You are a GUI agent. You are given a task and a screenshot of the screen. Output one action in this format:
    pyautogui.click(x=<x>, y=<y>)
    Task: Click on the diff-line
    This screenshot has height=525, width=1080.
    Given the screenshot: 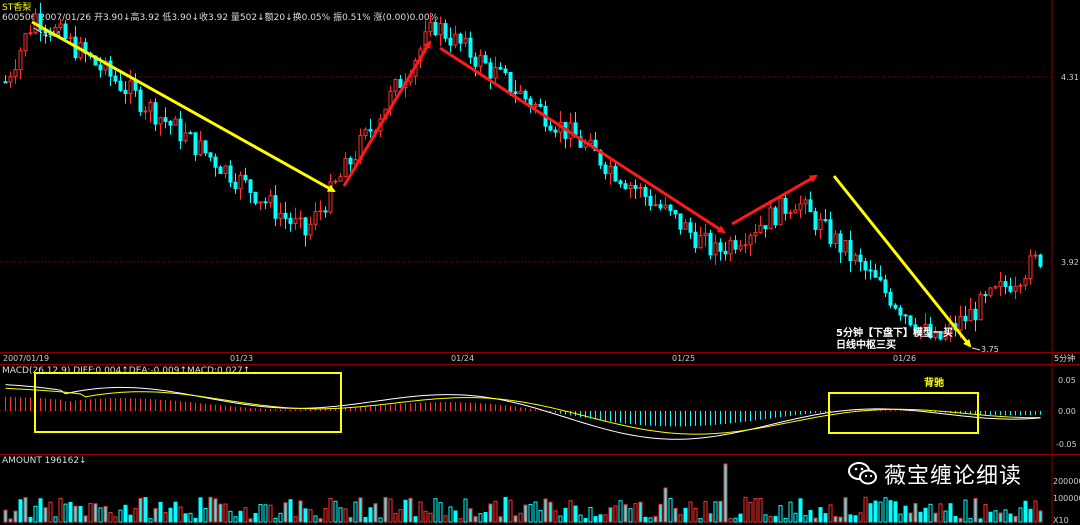 What is the action you would take?
    pyautogui.click(x=523, y=412)
    